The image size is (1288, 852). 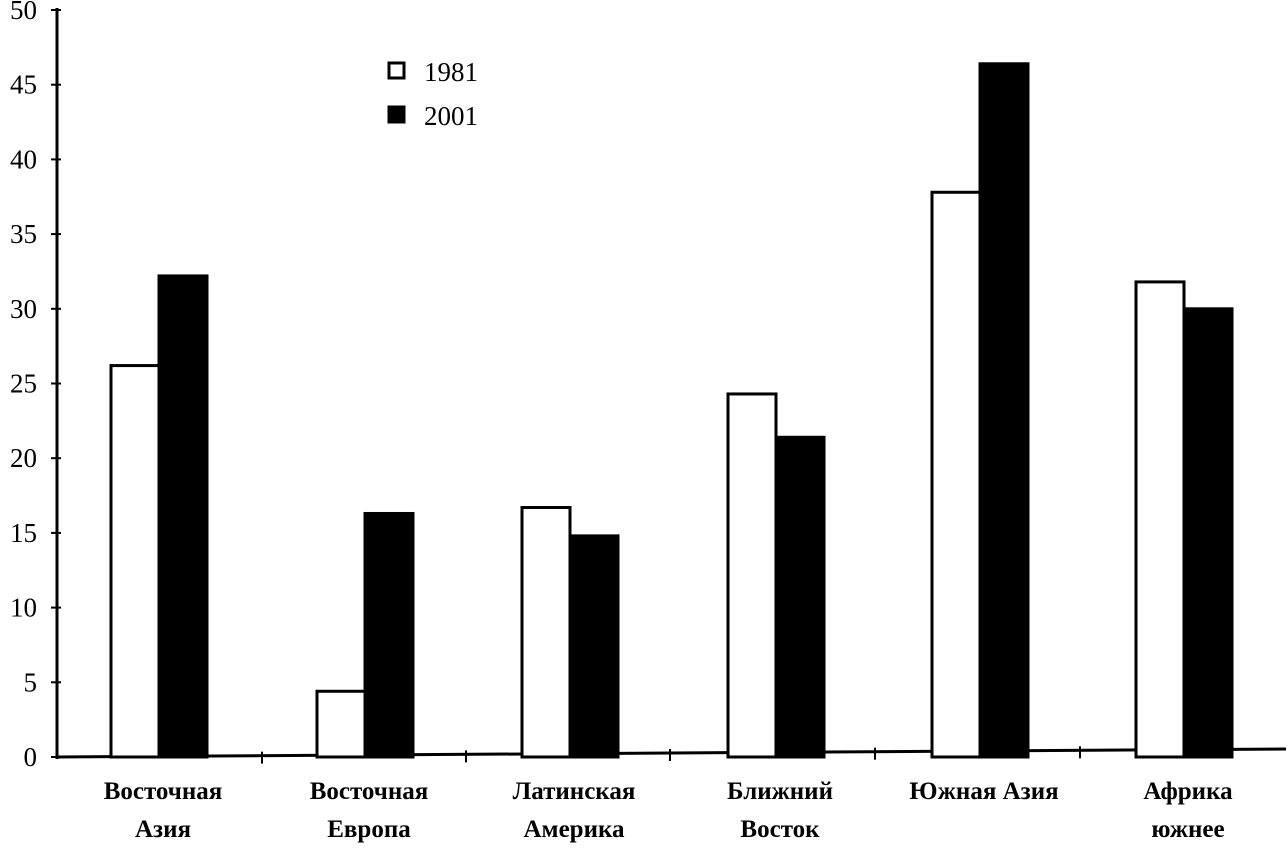 I want to click on y-tick-label: 10, so click(x=23, y=608).